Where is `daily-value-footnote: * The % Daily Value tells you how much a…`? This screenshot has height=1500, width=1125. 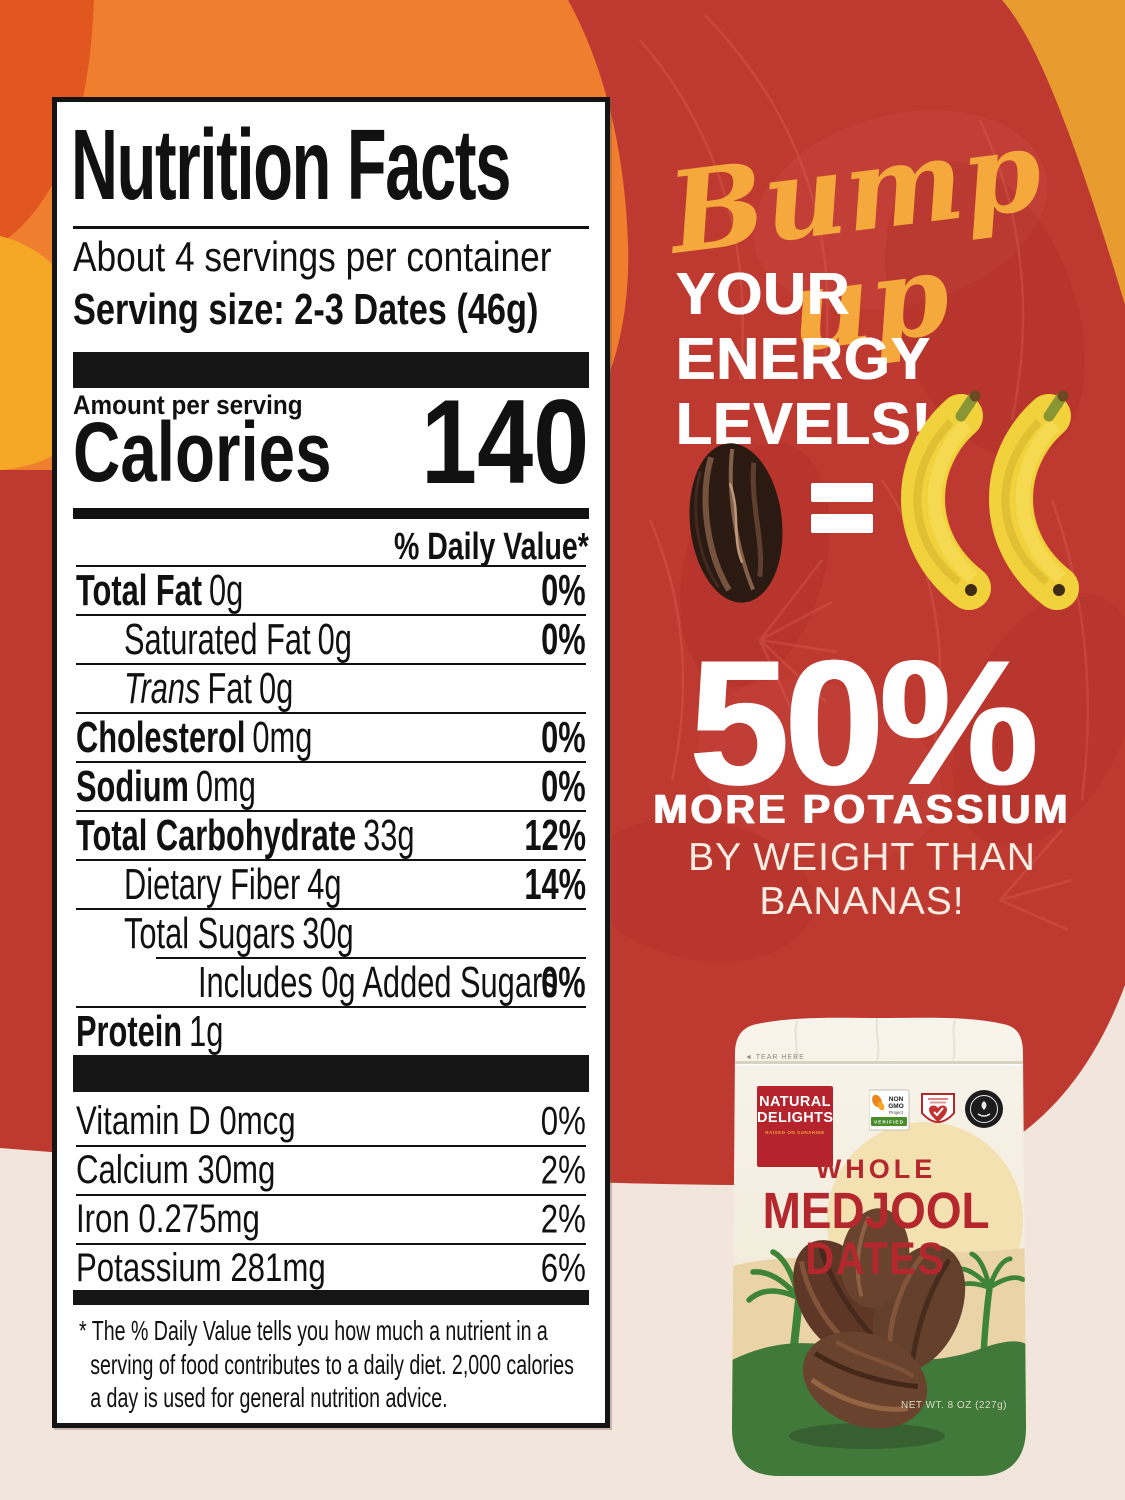 daily-value-footnote: * The % Daily Value tells you how much a… is located at coordinates (326, 1364).